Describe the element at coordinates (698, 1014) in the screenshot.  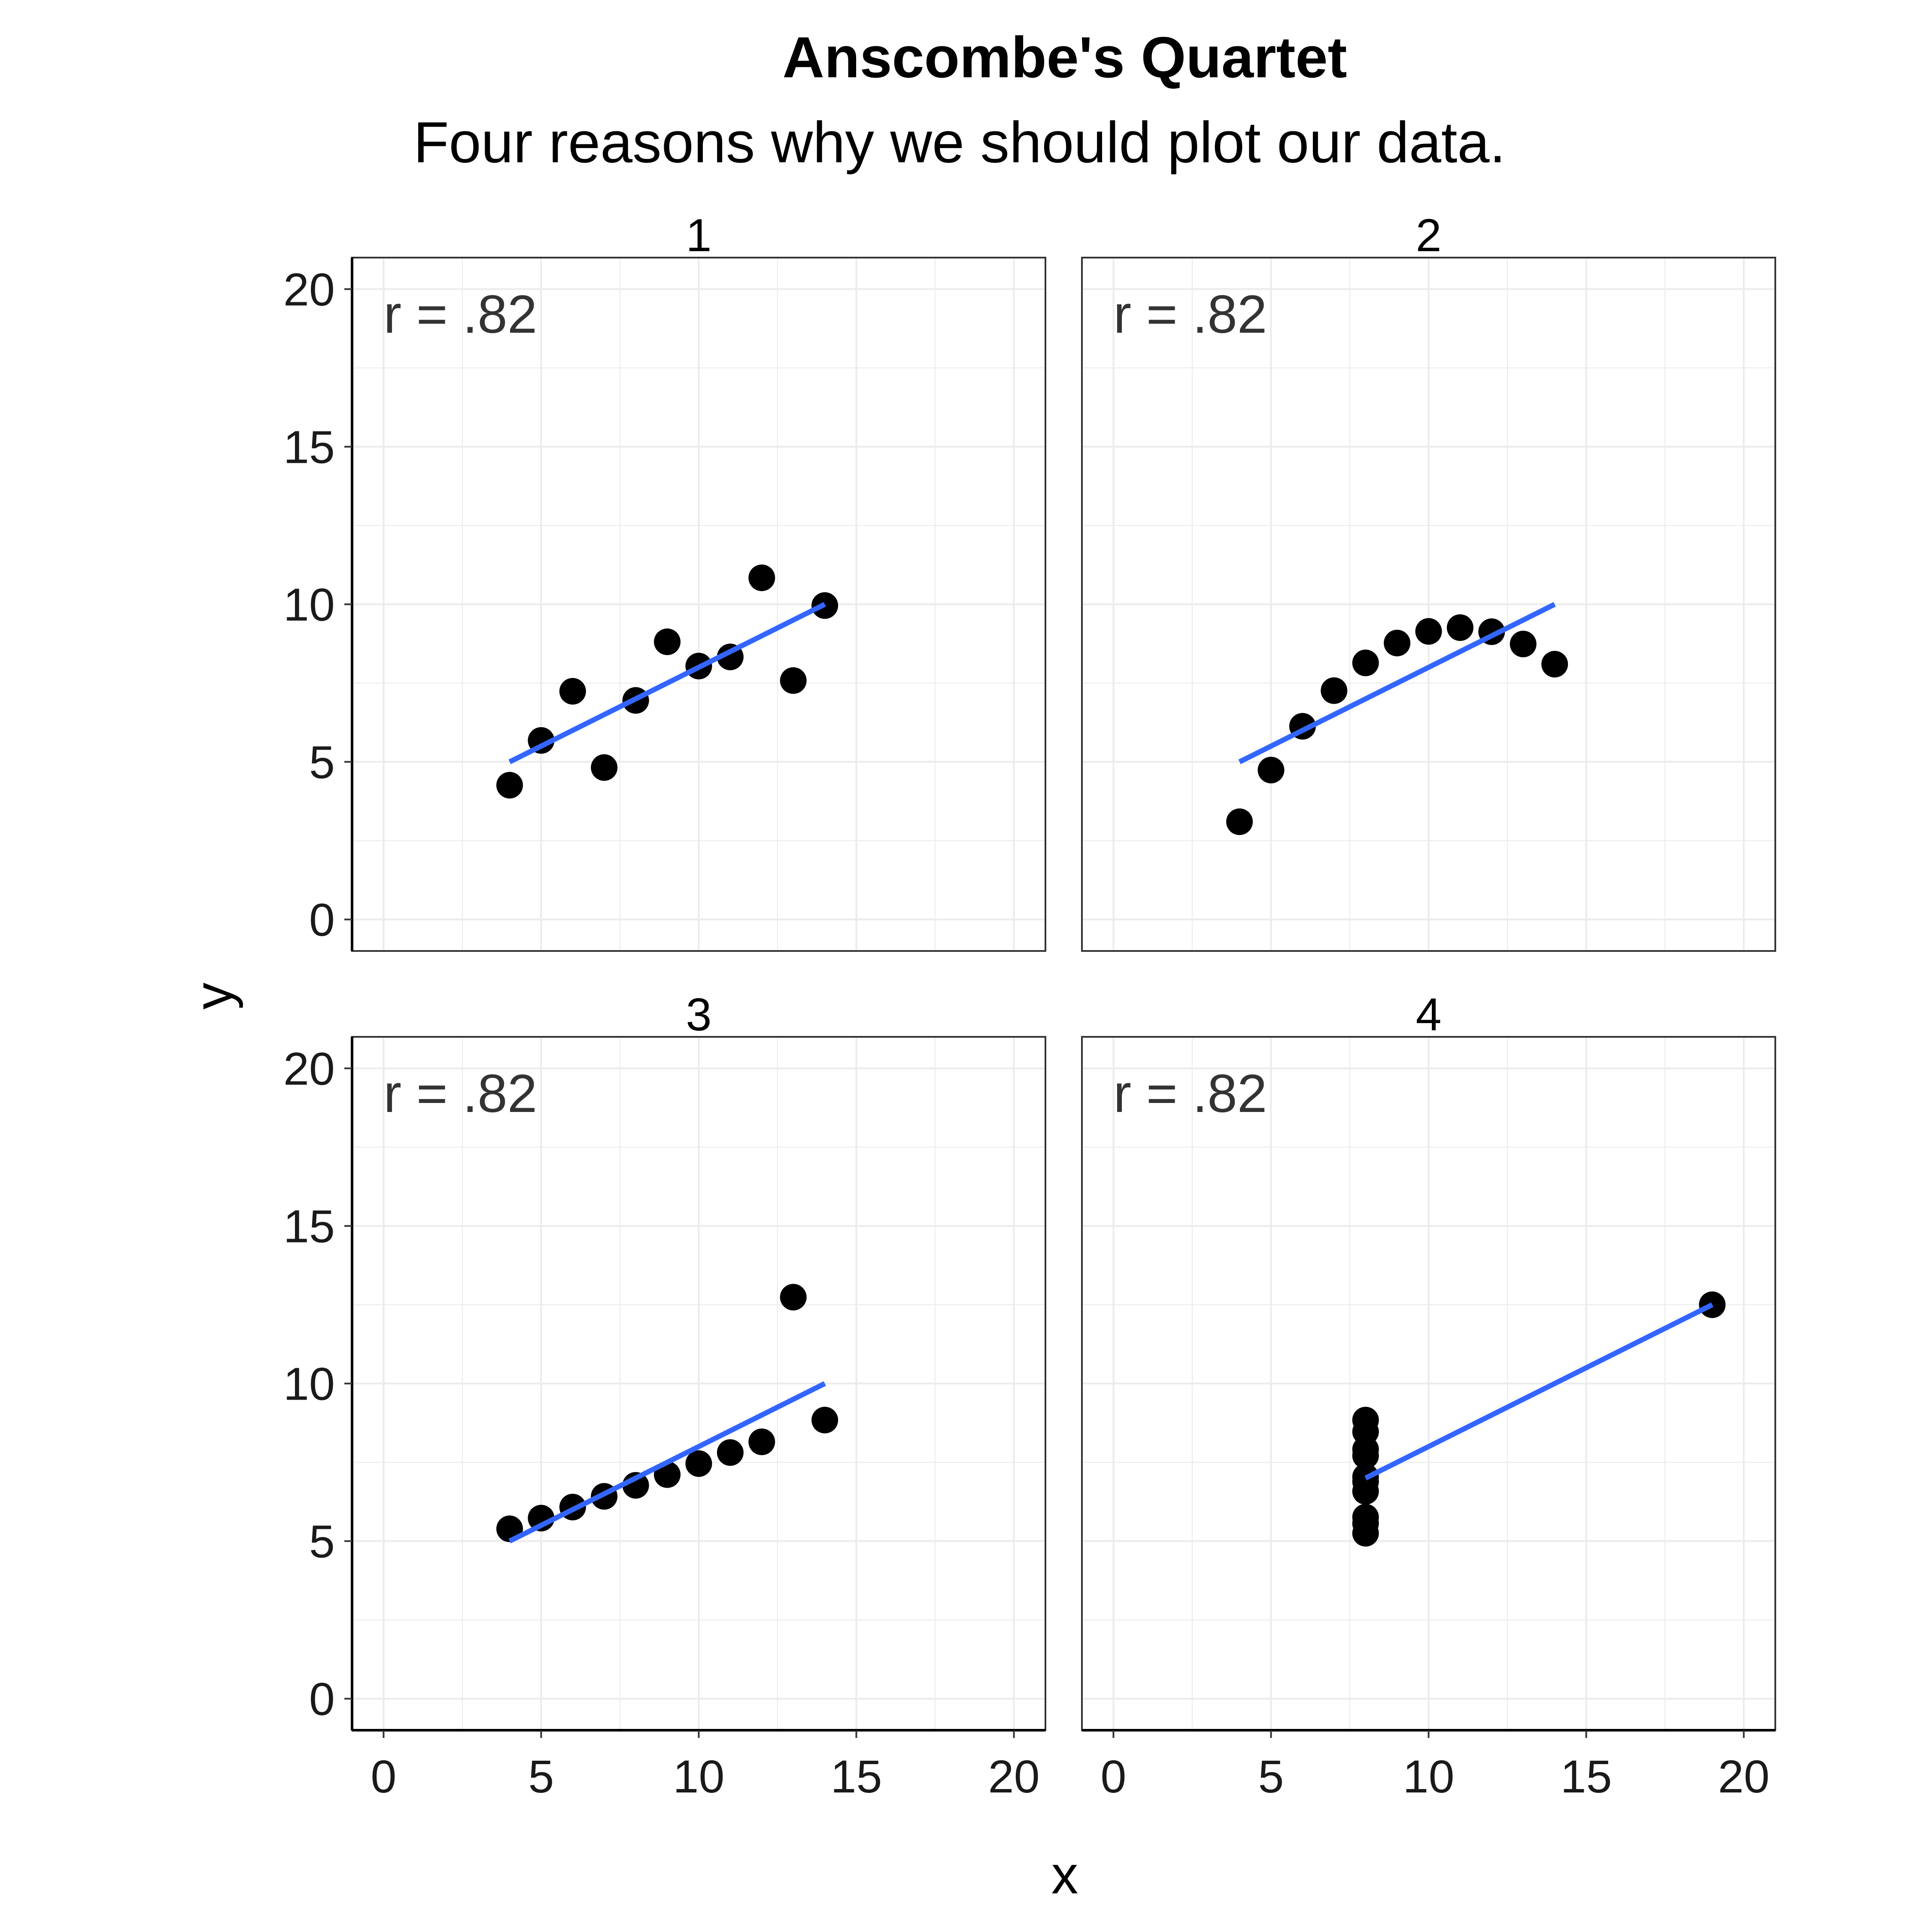
I see `panel-strip-label: 3` at that location.